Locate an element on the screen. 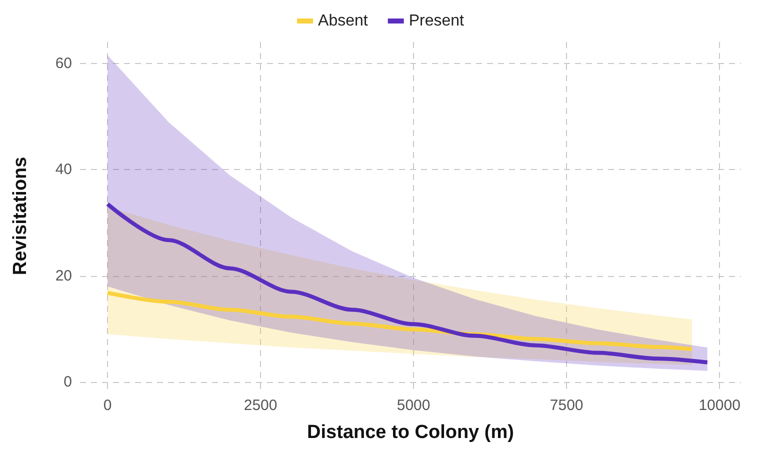  x-tick-label: 2500 is located at coordinates (261, 405).